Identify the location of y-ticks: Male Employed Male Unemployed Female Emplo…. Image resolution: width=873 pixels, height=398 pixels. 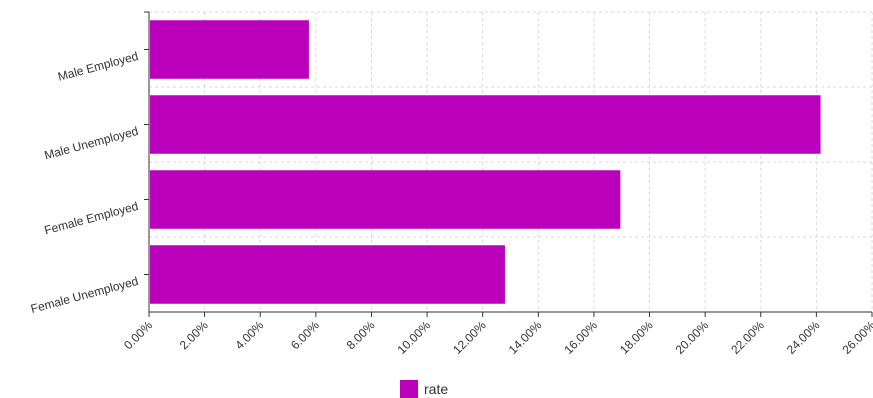
(89, 163).